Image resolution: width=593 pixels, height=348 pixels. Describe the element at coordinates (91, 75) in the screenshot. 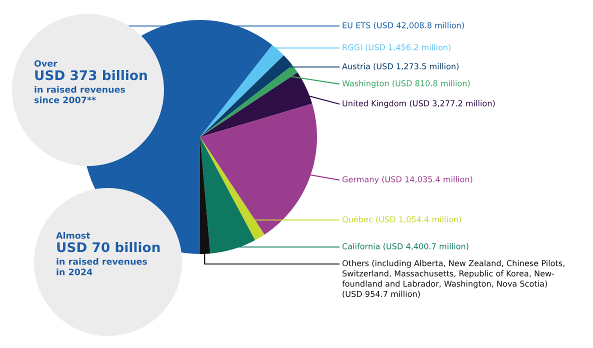

I see `text: USD 373 billion` at that location.